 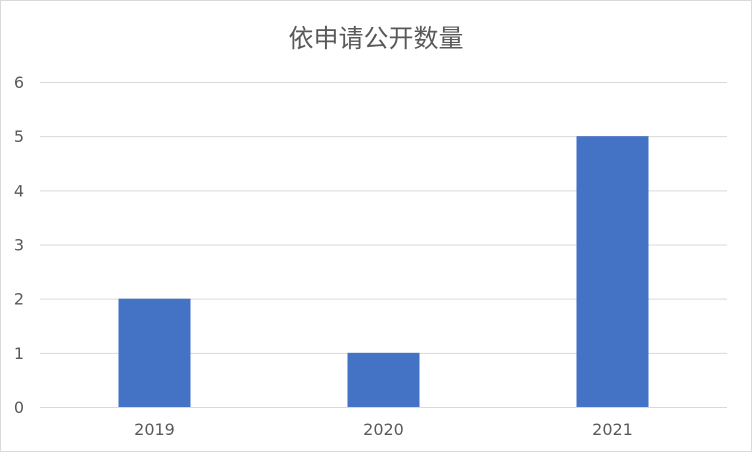 What do you see at coordinates (383, 379) in the screenshot?
I see `bar-2020` at bounding box center [383, 379].